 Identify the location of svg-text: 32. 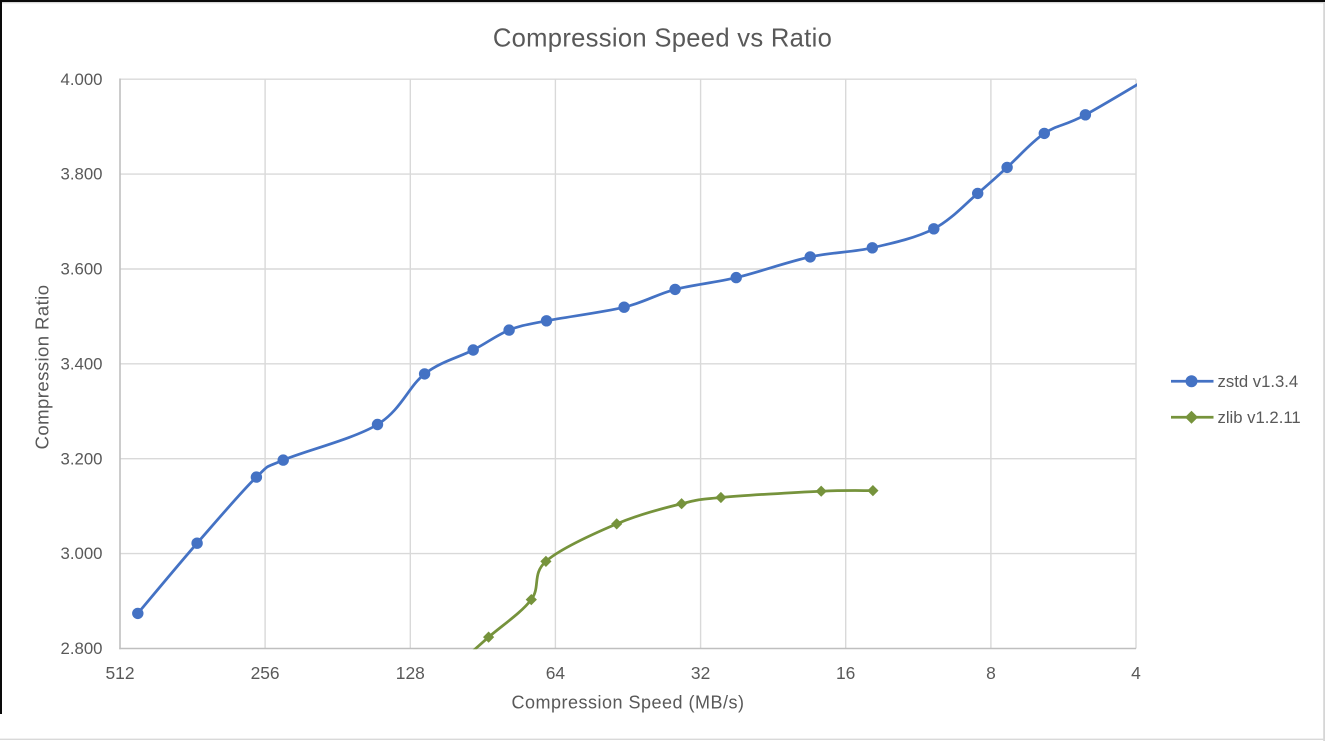
(700, 673).